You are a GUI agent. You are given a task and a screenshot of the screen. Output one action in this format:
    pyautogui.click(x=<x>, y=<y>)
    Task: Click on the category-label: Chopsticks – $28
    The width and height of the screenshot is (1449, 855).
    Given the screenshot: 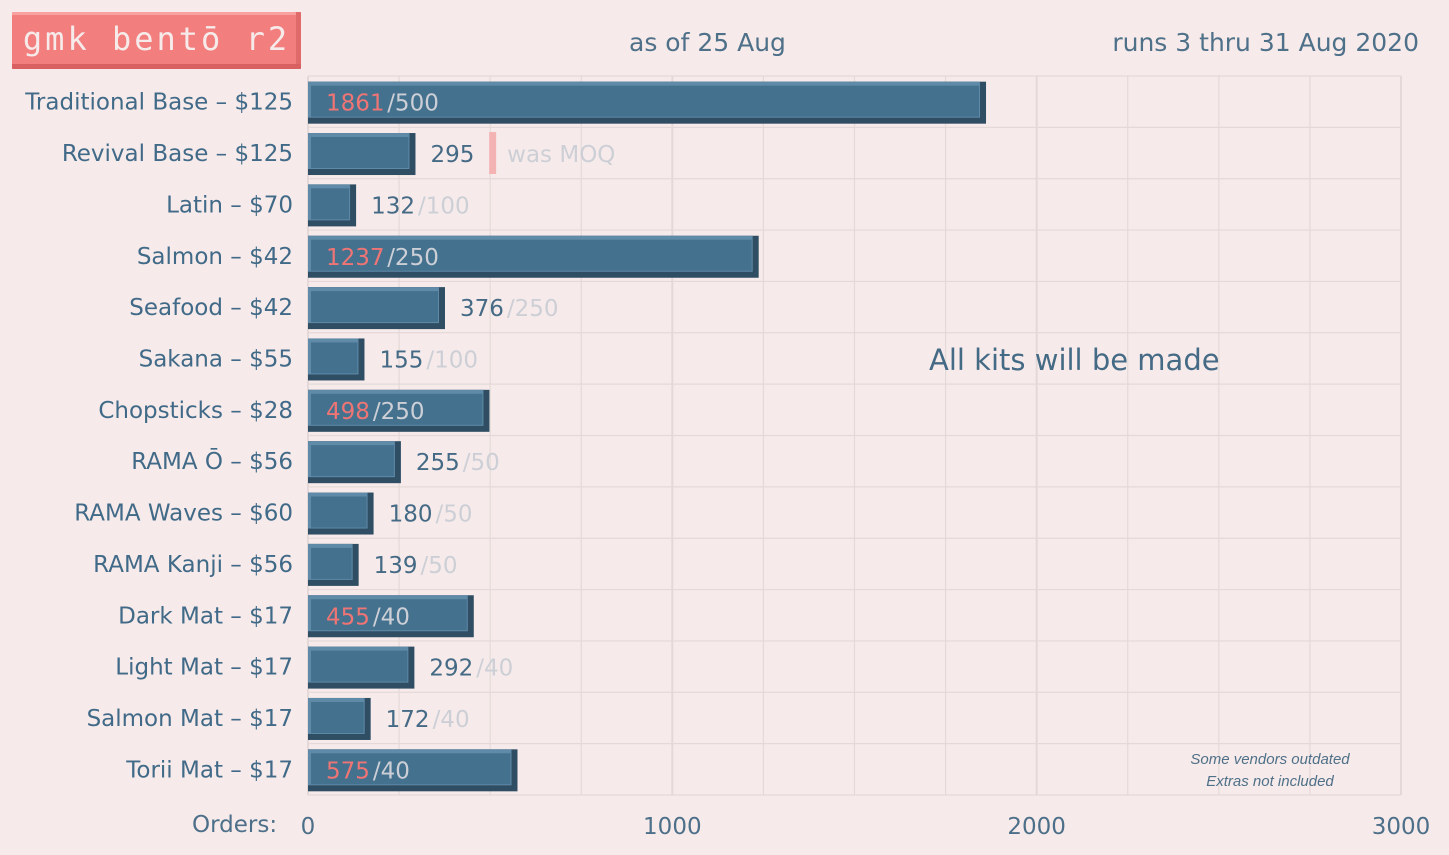 What is the action you would take?
    pyautogui.click(x=195, y=411)
    